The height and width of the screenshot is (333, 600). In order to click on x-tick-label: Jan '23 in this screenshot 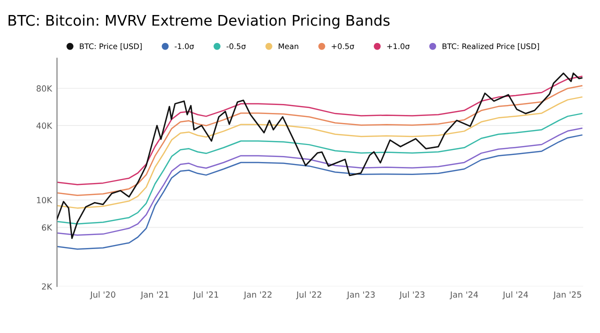, I will do `click(360, 295)`.